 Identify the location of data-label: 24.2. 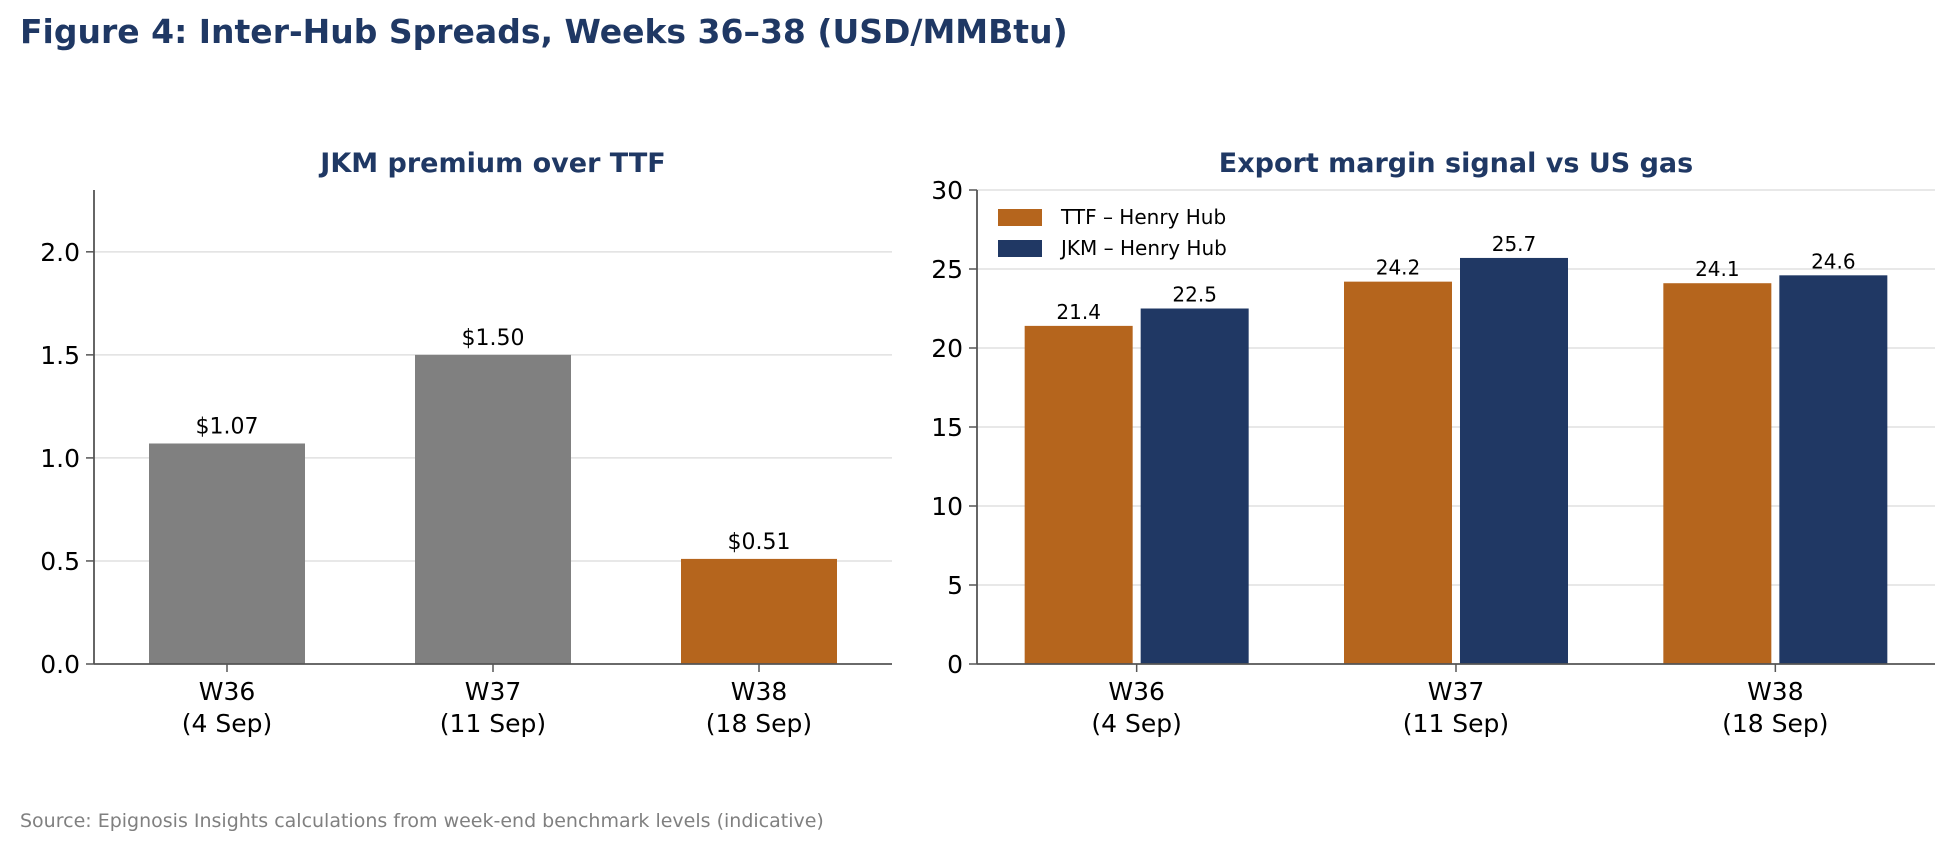
(1398, 268).